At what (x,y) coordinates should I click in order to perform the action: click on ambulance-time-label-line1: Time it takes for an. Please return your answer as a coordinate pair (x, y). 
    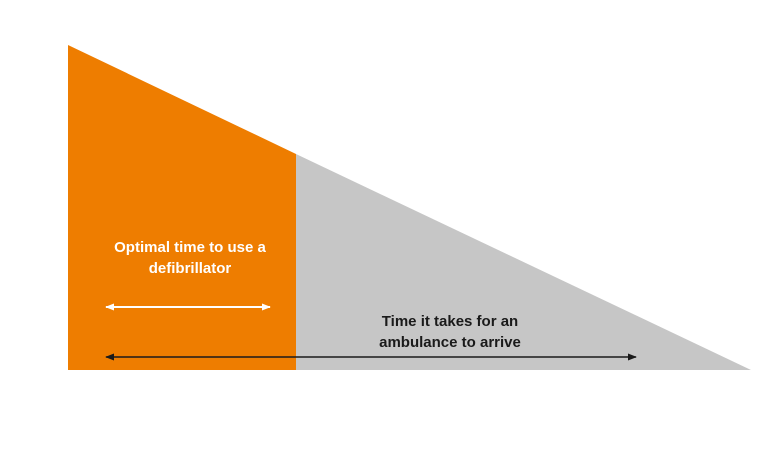
    Looking at the image, I should click on (450, 321).